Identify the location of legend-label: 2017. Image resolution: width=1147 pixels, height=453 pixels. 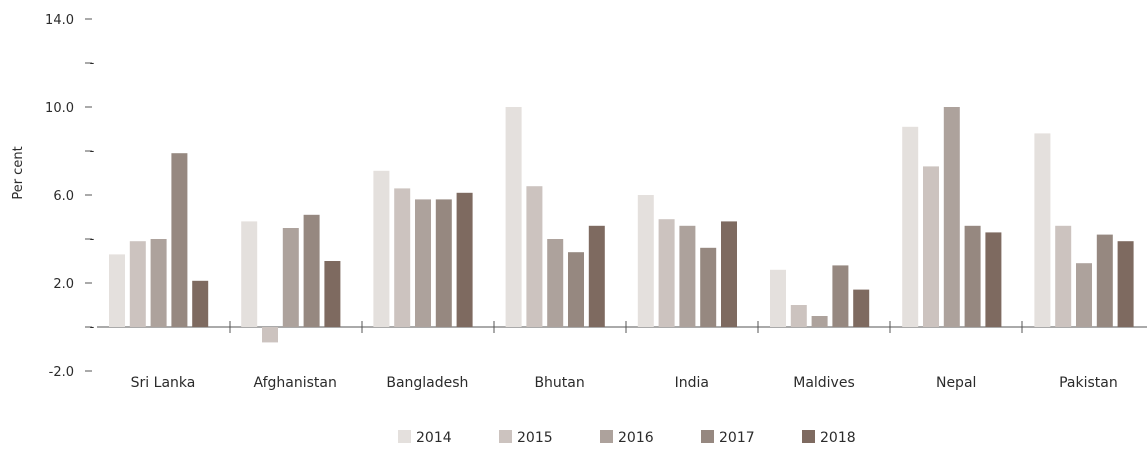
(737, 438).